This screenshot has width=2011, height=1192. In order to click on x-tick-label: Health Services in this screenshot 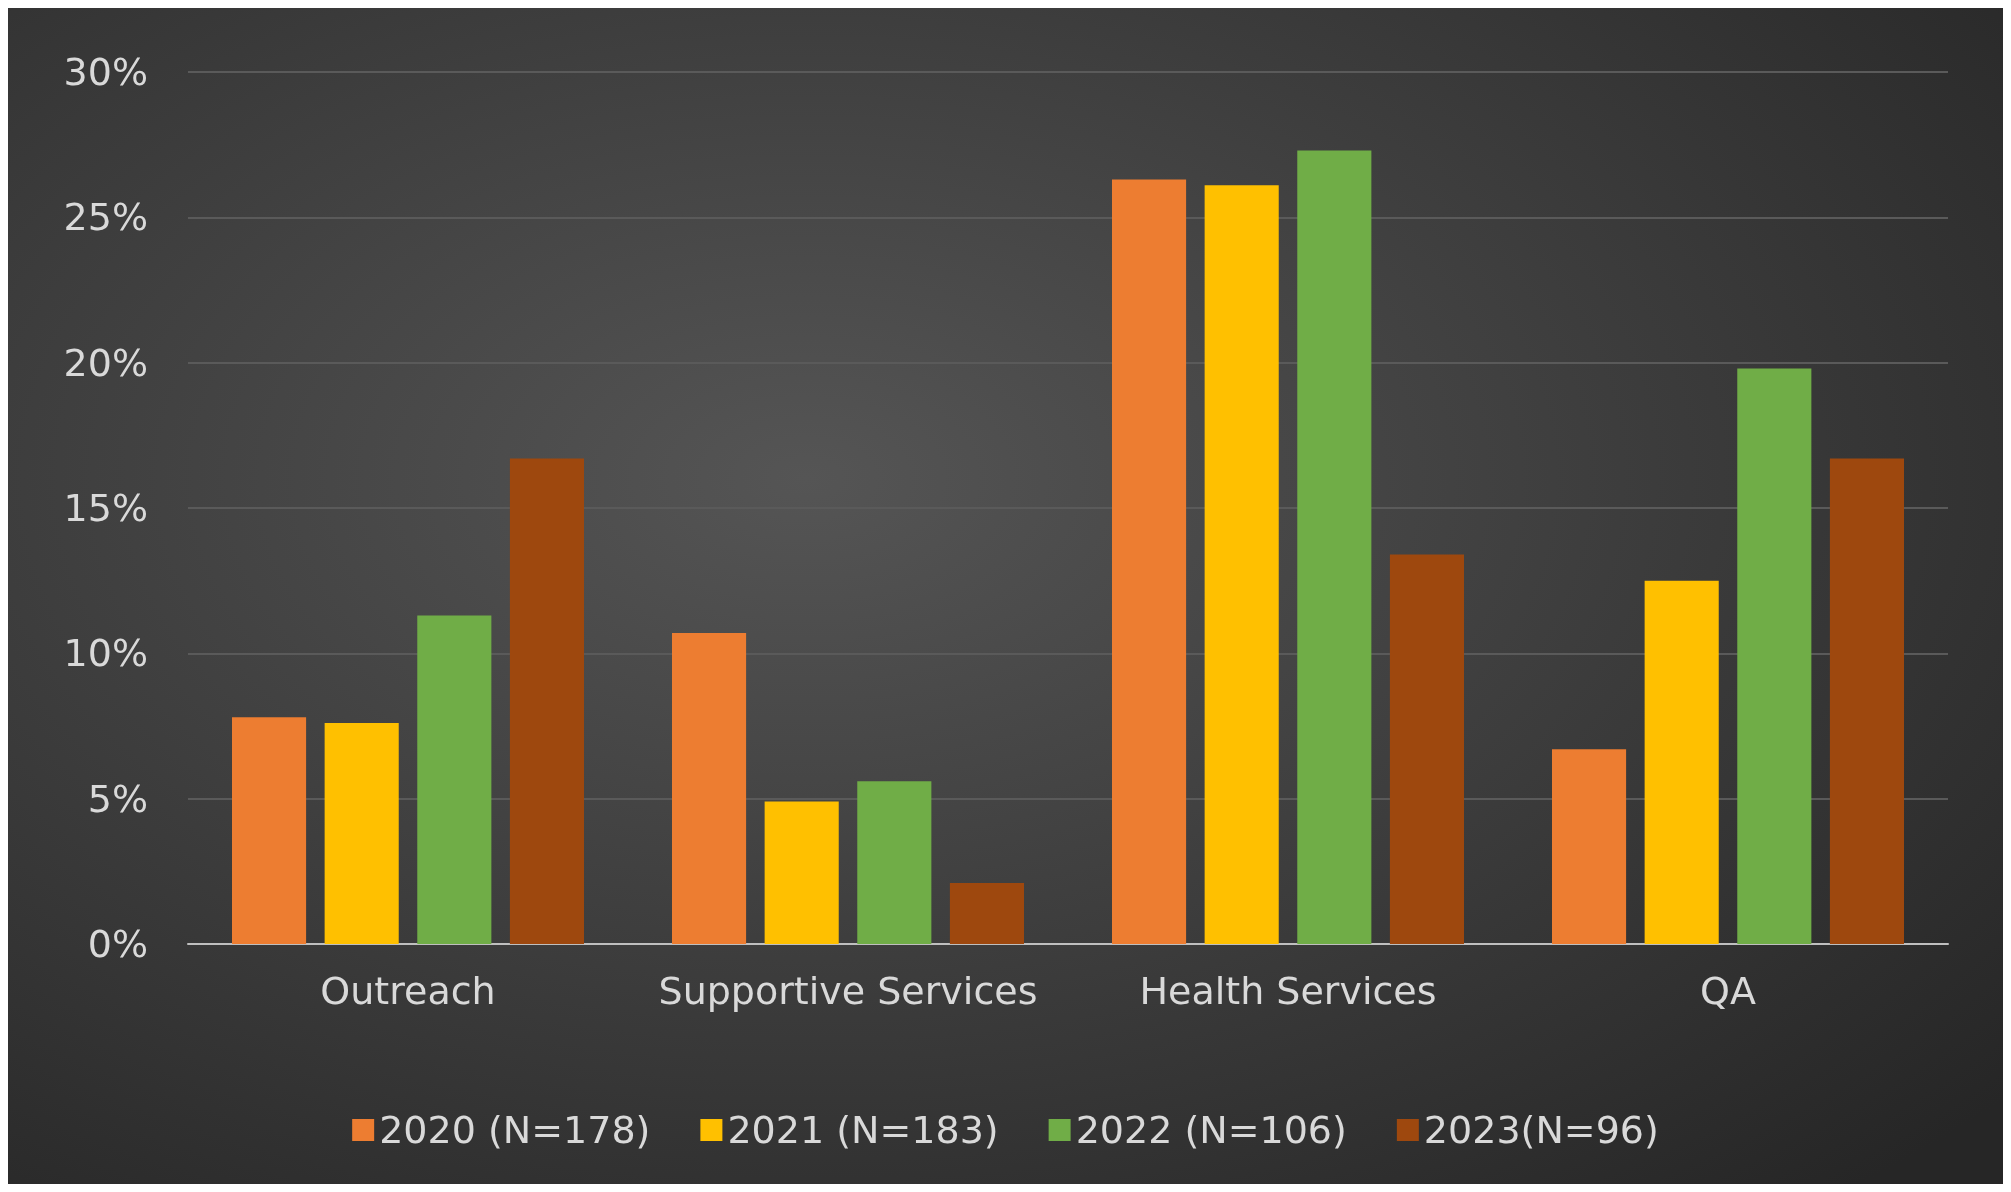, I will do `click(1288, 991)`.